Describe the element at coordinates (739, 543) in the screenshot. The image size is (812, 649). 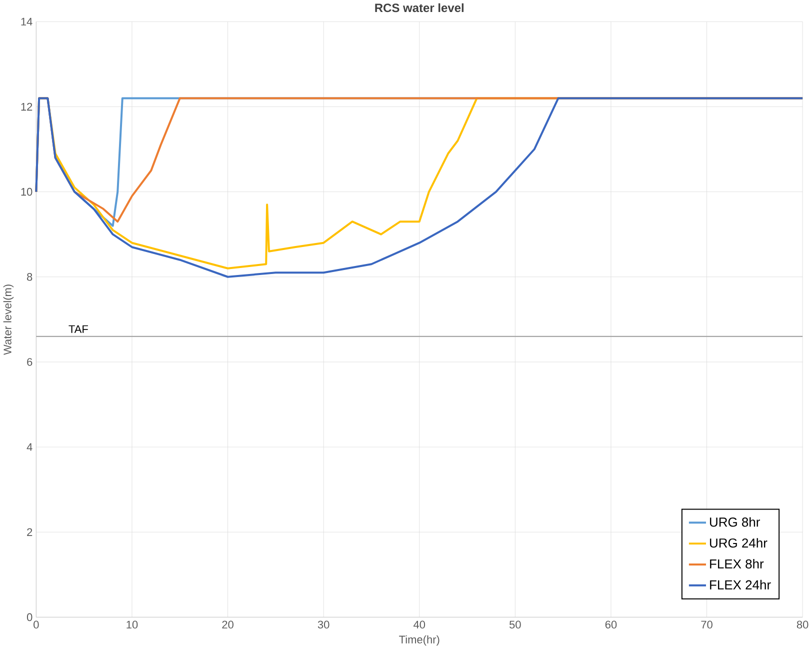
I see `legend-label: URG 24hr` at that location.